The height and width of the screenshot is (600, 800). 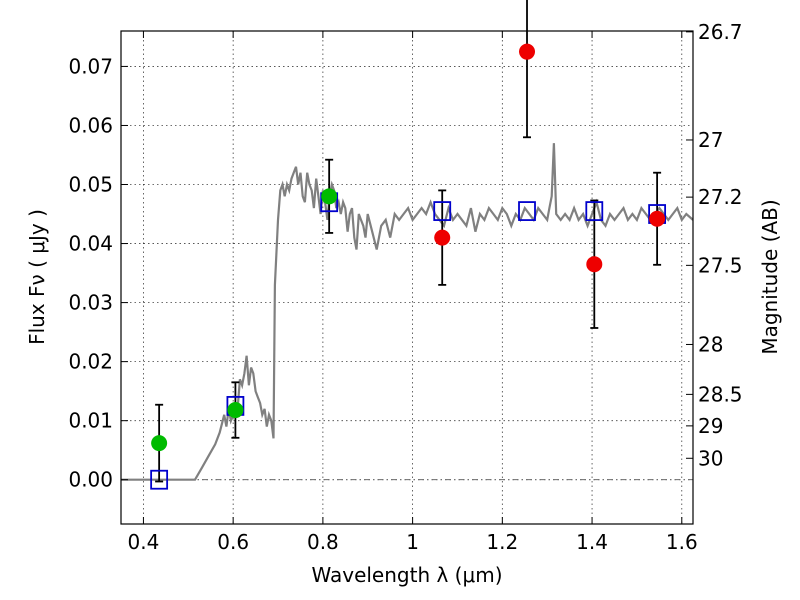 What do you see at coordinates (90, 125) in the screenshot?
I see `y-tick-label: 0.06` at bounding box center [90, 125].